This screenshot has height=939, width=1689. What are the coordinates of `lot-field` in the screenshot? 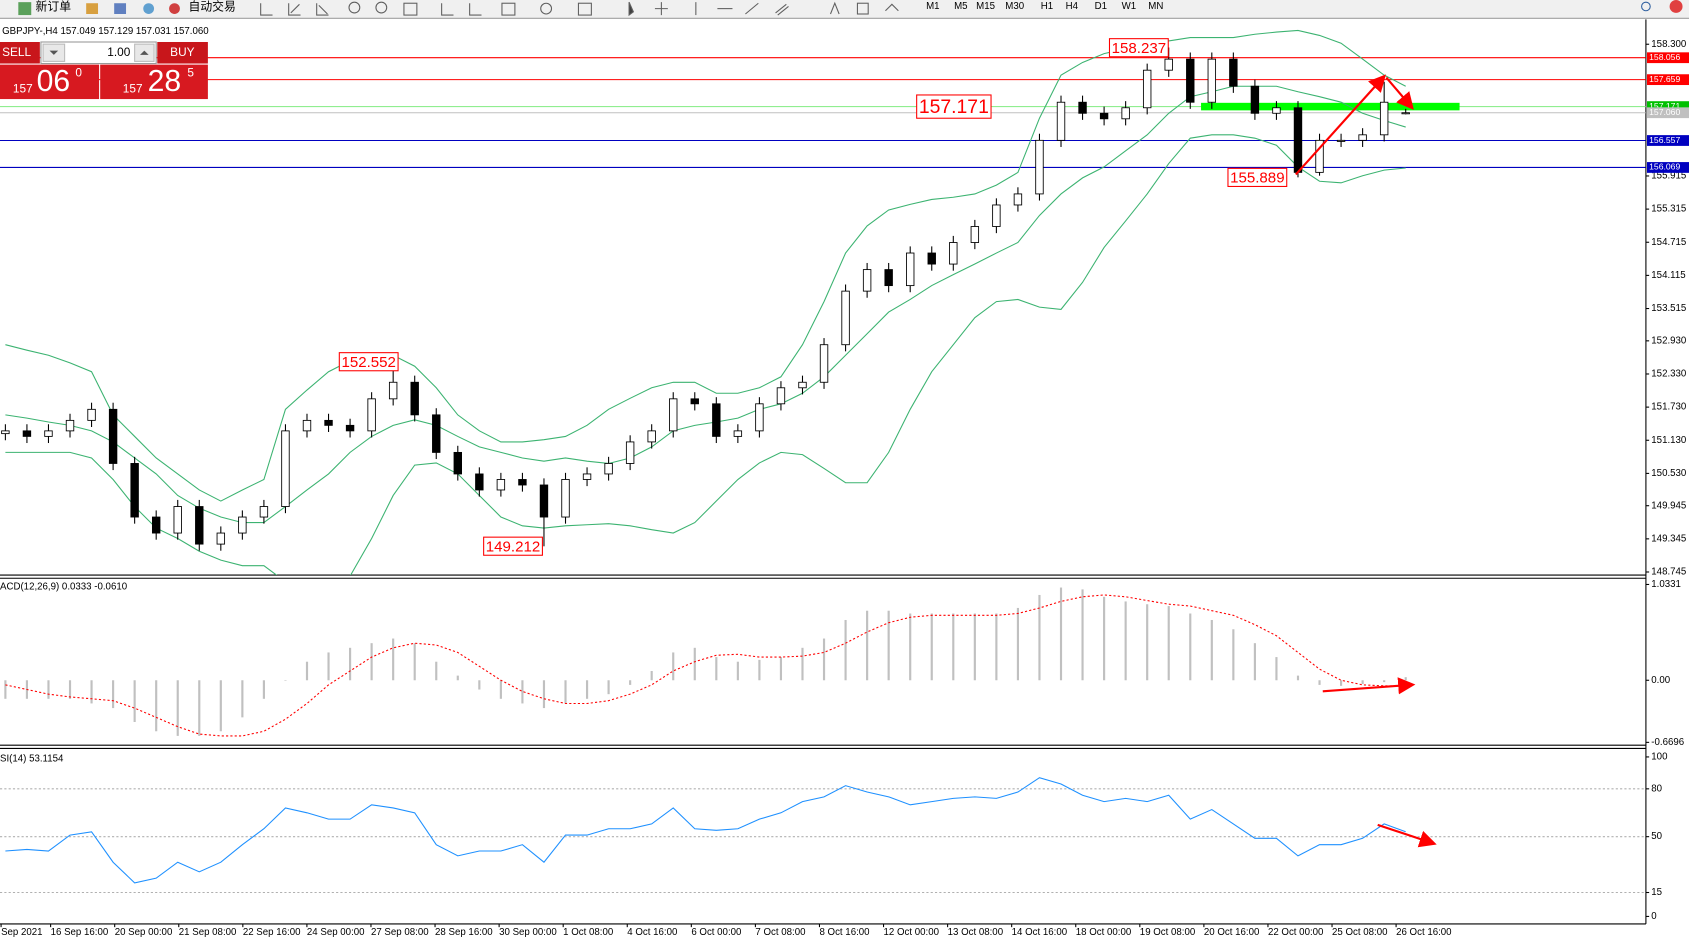 It's located at (98, 53).